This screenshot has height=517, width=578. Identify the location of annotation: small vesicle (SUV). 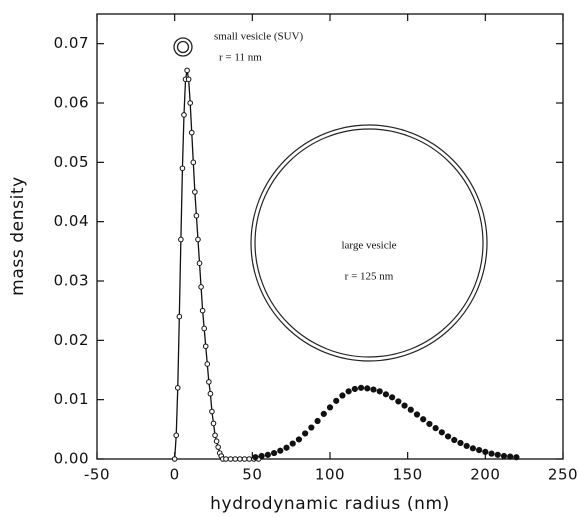
(259, 37).